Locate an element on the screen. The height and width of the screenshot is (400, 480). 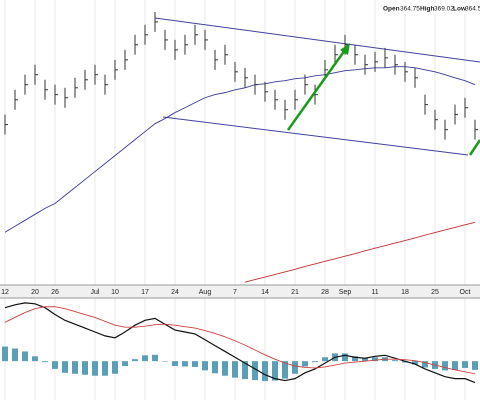
x-tick-label: 18 is located at coordinates (405, 292).